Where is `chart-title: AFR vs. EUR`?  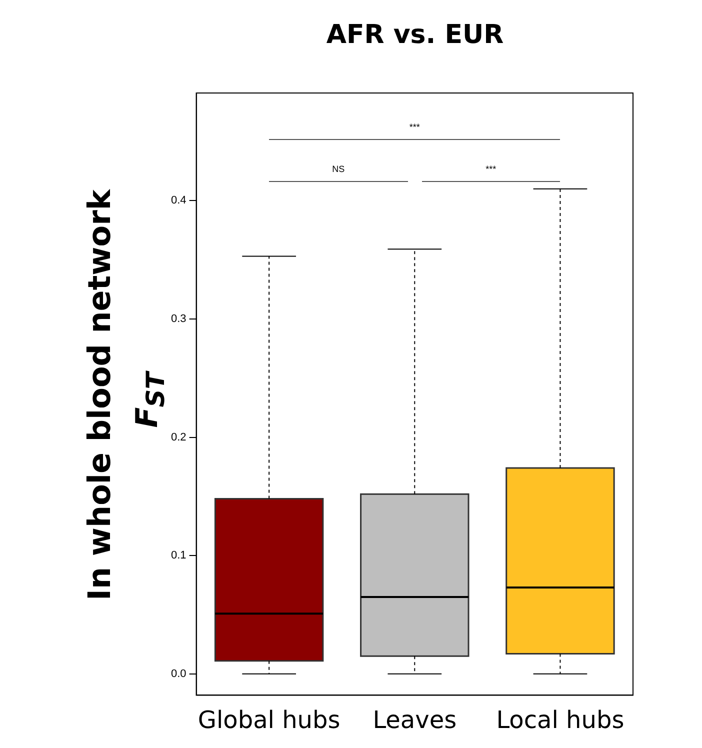
chart-title: AFR vs. EUR is located at coordinates (415, 35).